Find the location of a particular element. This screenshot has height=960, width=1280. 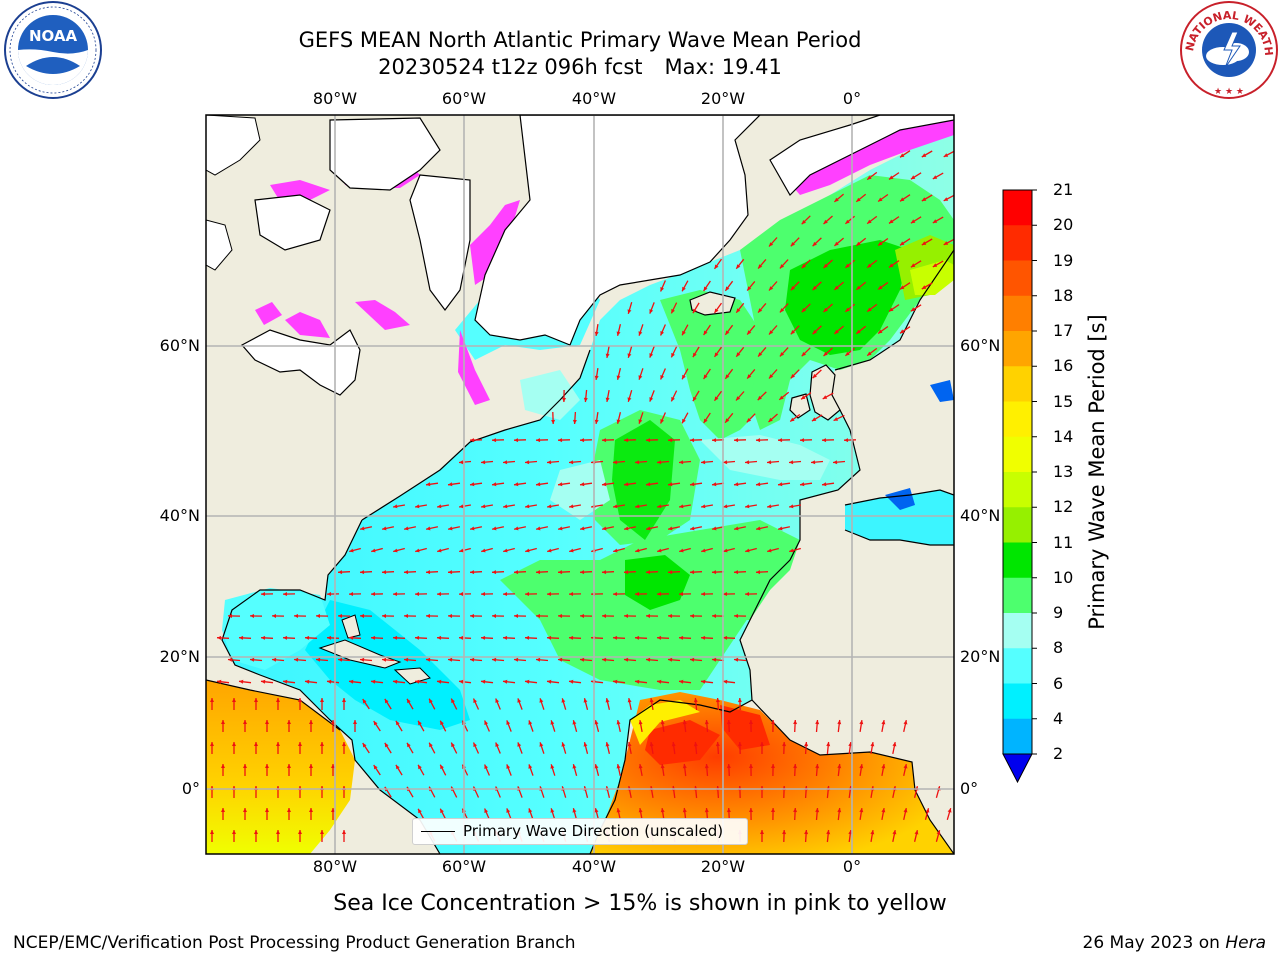

lat-label-right-60n: 60°N is located at coordinates (980, 345).